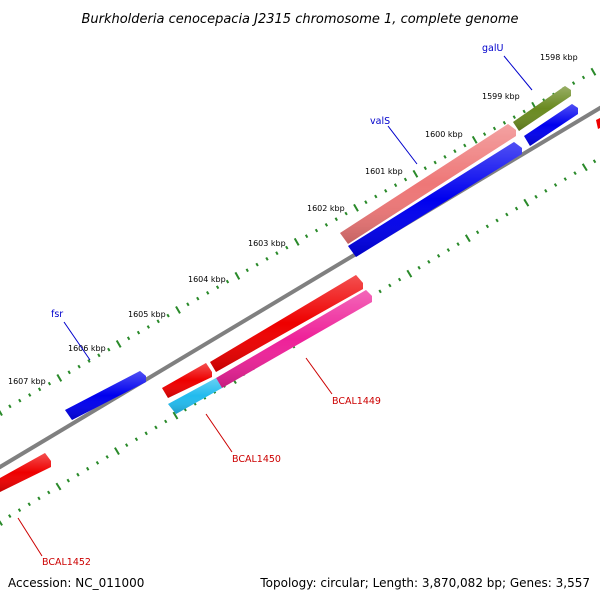 The width and height of the screenshot is (600, 600). I want to click on leader-fsr, so click(77, 341).